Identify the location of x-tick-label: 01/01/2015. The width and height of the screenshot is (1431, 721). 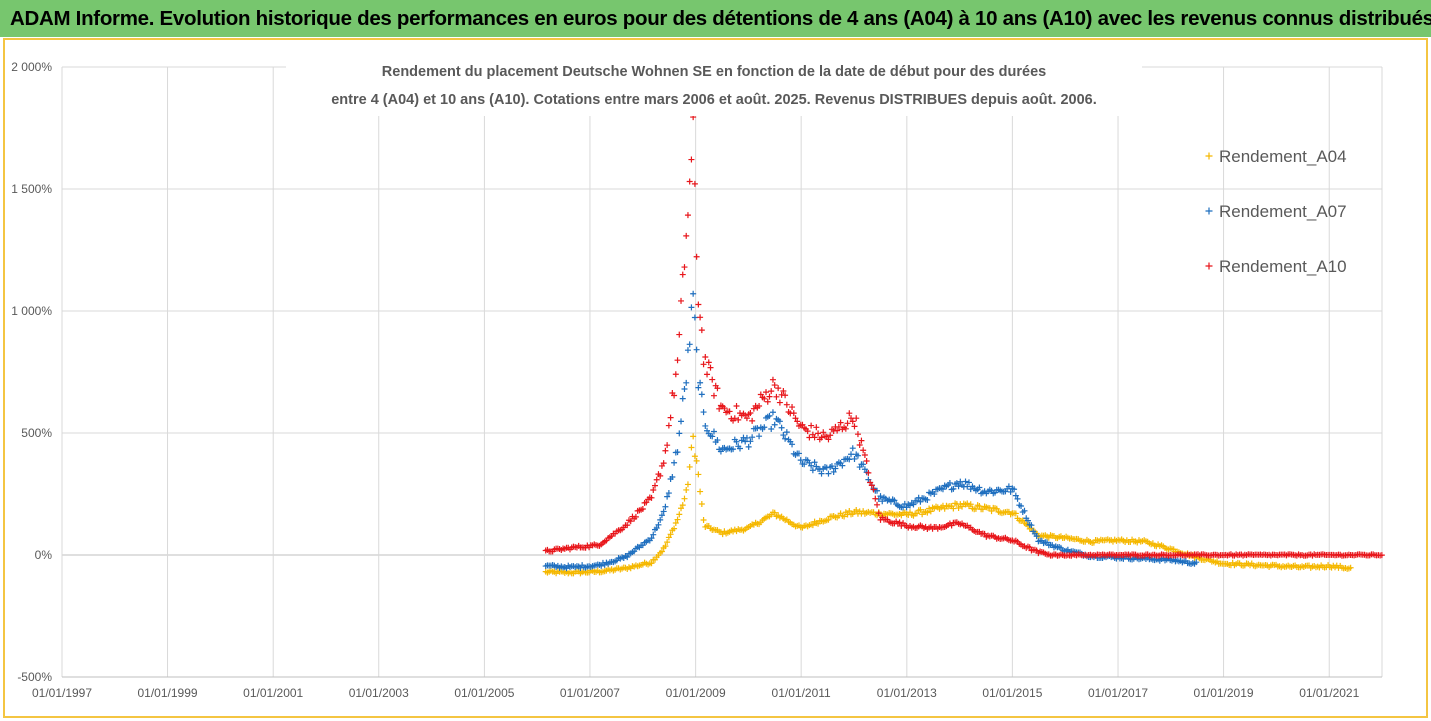
(1012, 693).